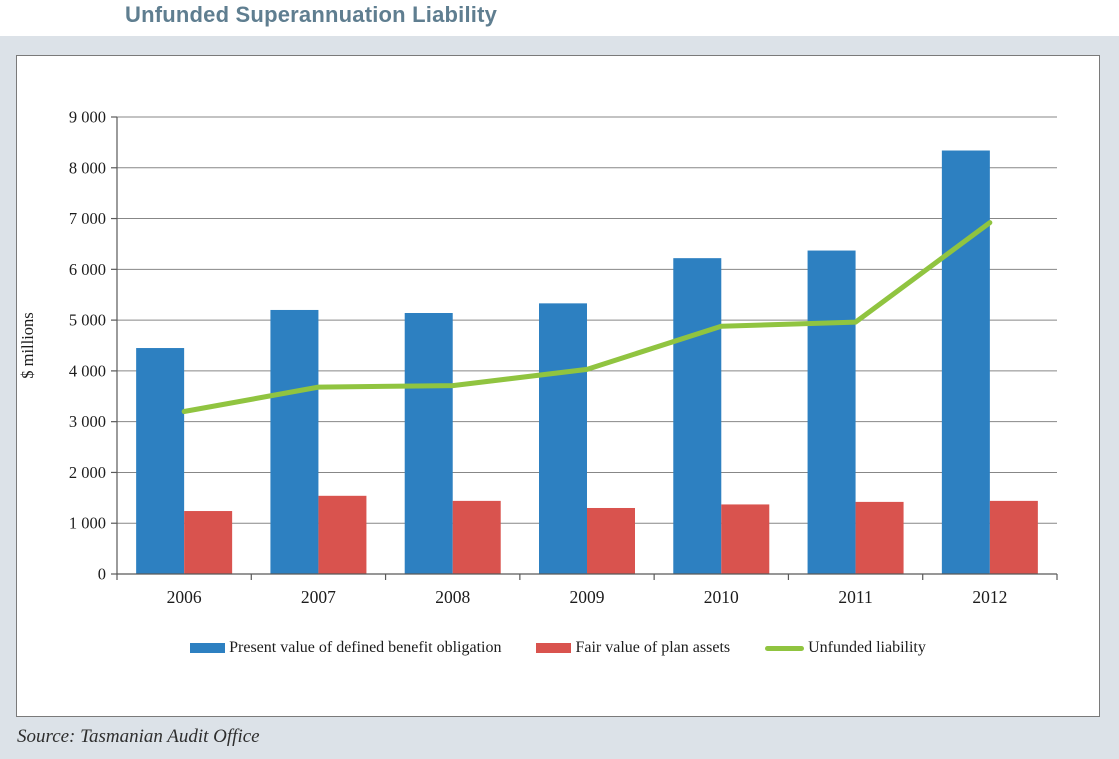 The image size is (1119, 759). Describe the element at coordinates (653, 647) in the screenshot. I see `legend-label: Fair value of plan assets` at that location.